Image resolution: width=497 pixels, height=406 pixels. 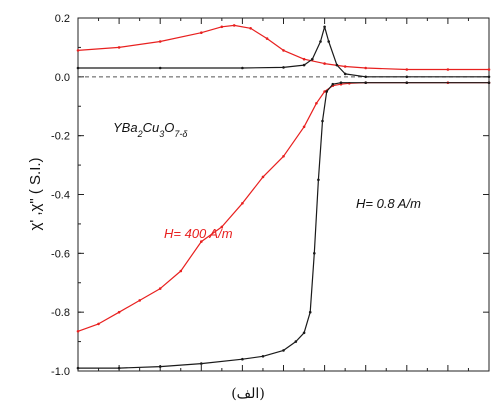 I want to click on series-line-chi_imag-red, so click(x=283, y=47).